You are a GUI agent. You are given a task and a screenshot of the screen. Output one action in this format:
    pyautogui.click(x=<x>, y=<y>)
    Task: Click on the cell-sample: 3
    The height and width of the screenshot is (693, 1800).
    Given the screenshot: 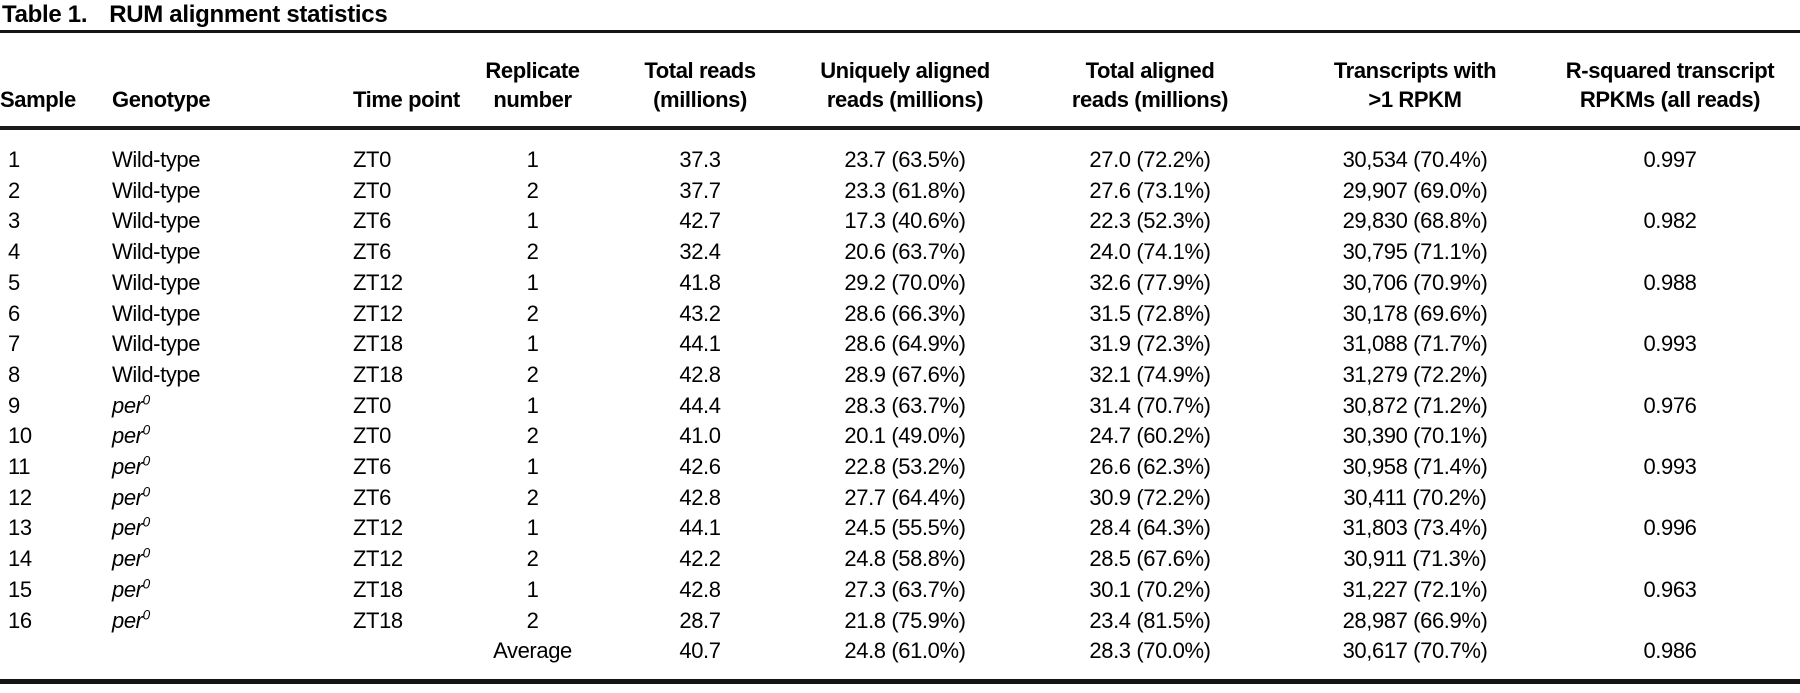 What is the action you would take?
    pyautogui.click(x=14, y=221)
    